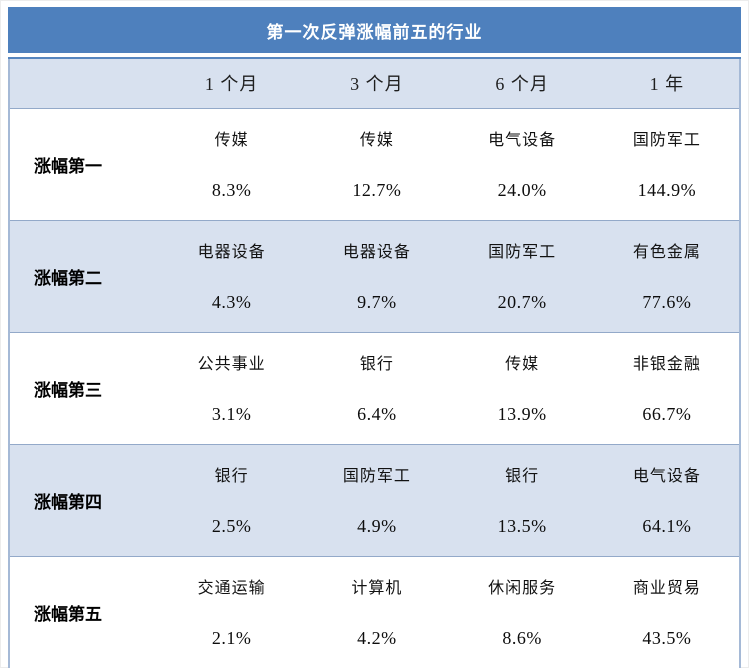 This screenshot has width=749, height=668. I want to click on cell-rank2-6month: 国防军工 20.7%, so click(522, 276).